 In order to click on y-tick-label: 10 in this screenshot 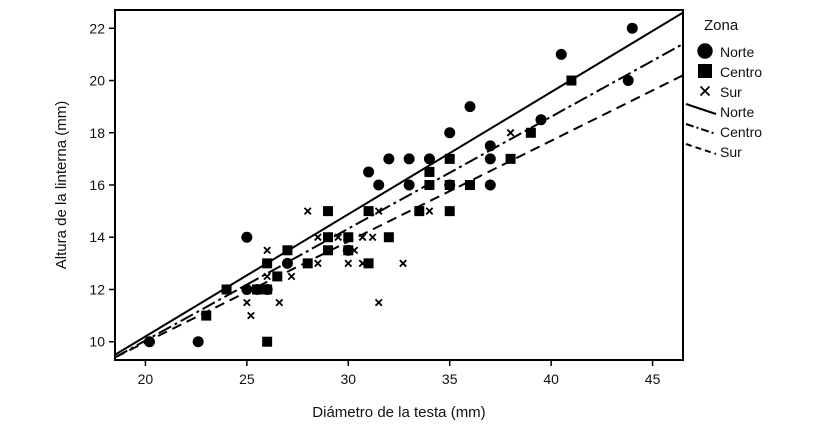, I will do `click(97, 342)`.